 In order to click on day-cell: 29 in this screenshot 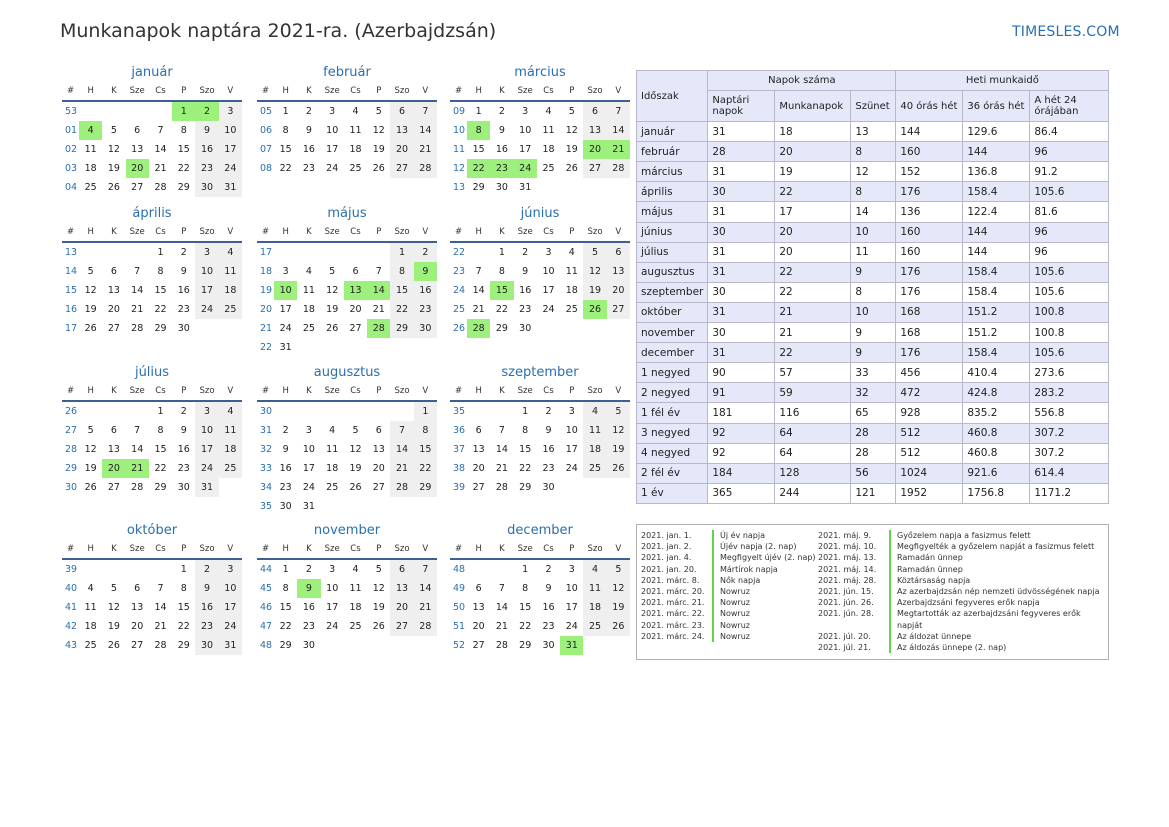, I will do `click(183, 187)`.